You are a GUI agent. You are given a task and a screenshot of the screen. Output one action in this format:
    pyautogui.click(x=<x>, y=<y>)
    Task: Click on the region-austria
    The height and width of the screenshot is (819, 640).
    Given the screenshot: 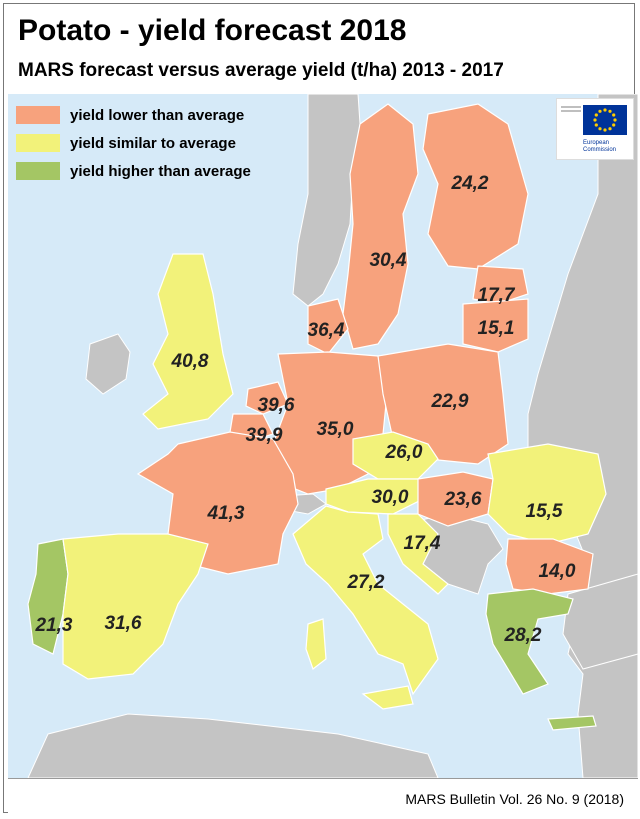 What is the action you would take?
    pyautogui.click(x=374, y=496)
    